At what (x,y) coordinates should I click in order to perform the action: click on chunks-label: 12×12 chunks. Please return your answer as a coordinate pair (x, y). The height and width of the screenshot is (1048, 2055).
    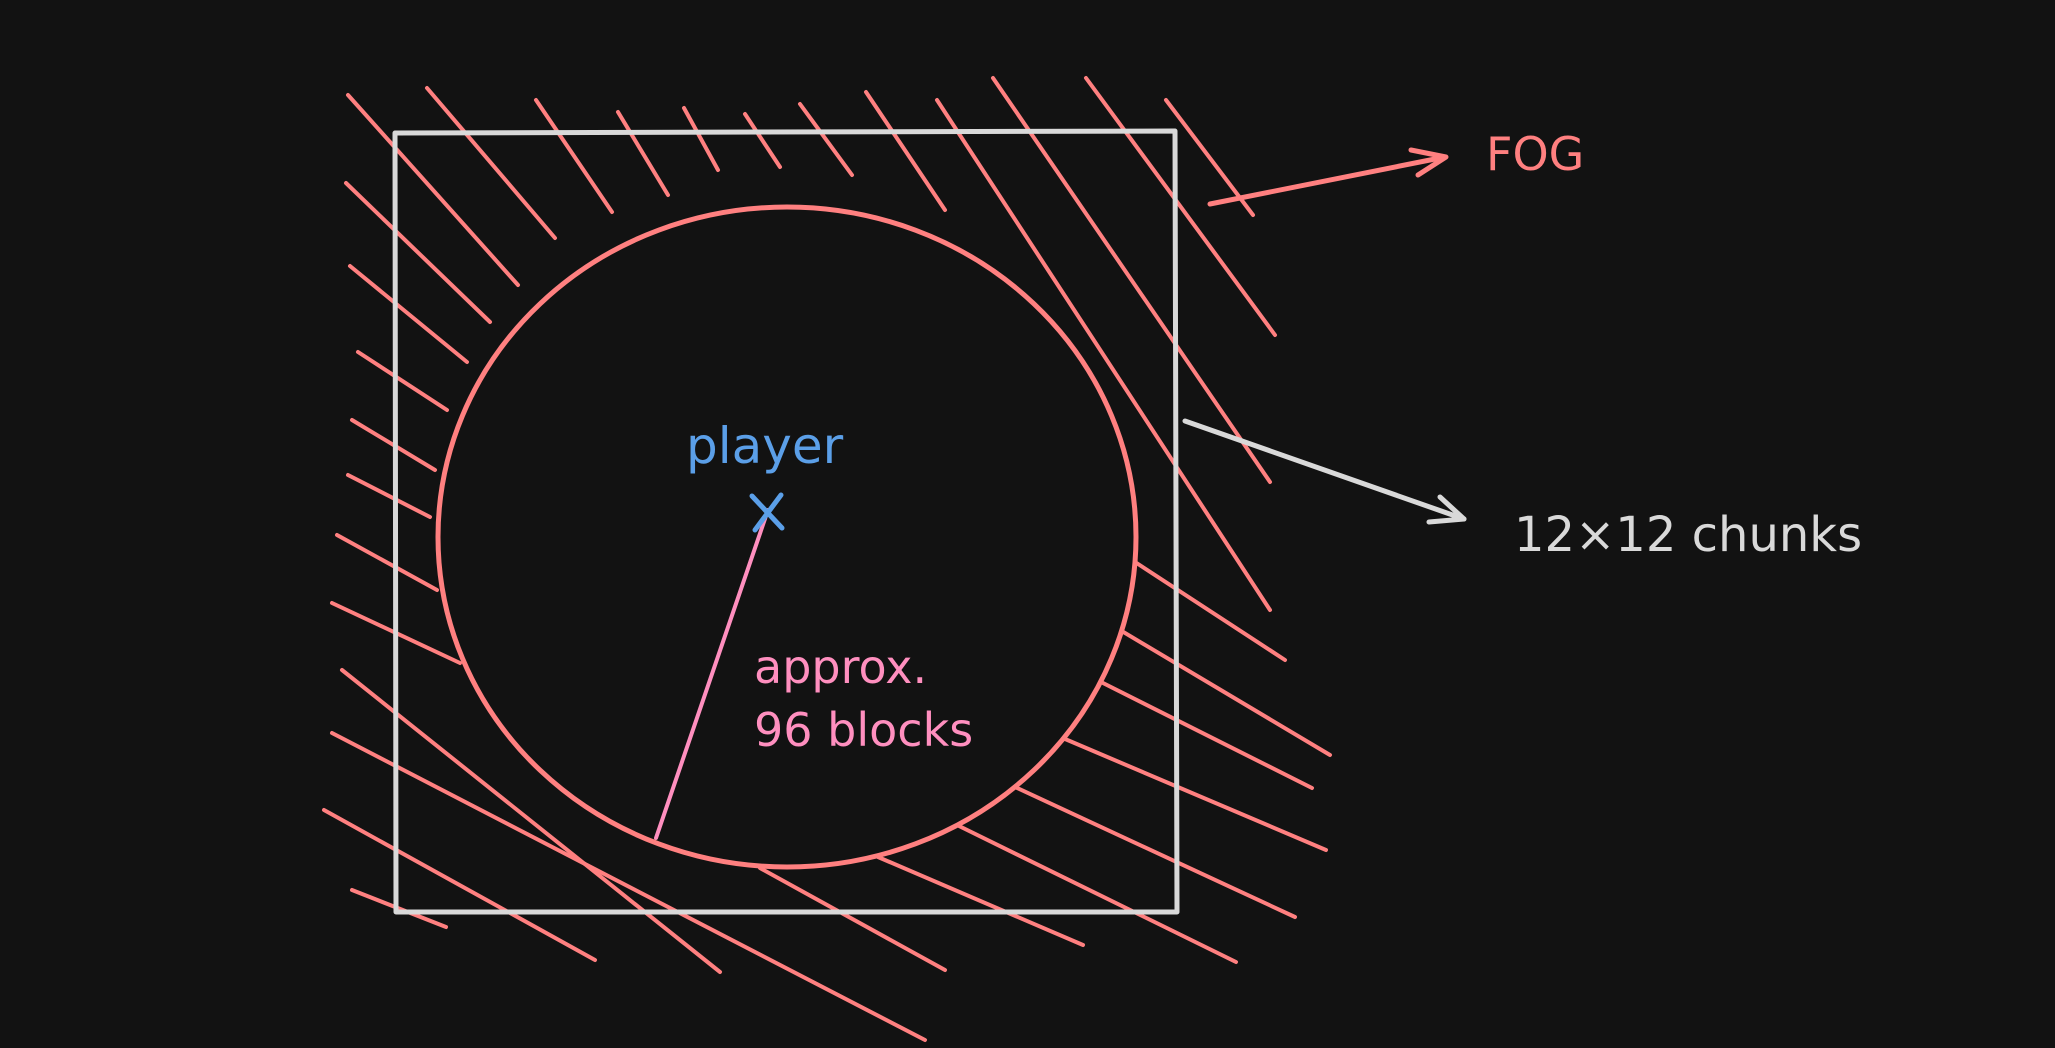
    Looking at the image, I should click on (1688, 535).